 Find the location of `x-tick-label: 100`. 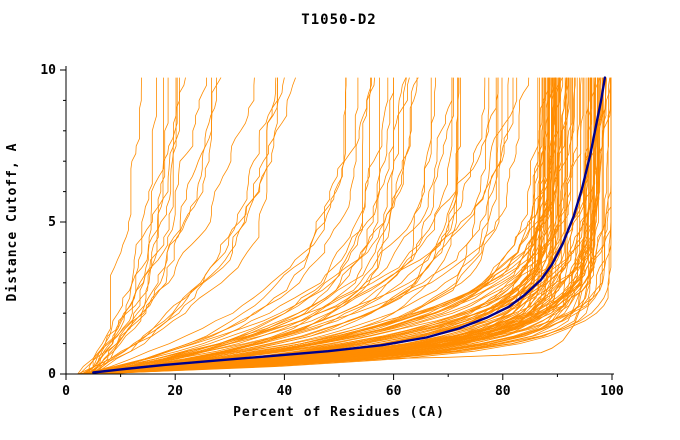

x-tick-label: 100 is located at coordinates (612, 391).